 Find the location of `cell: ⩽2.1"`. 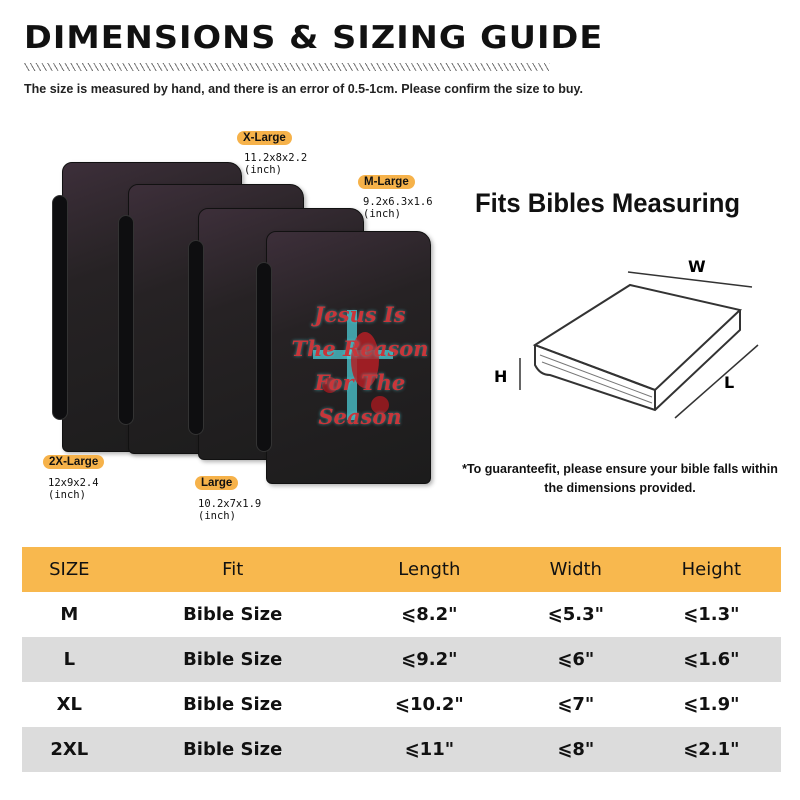

cell: ⩽2.1" is located at coordinates (711, 749).